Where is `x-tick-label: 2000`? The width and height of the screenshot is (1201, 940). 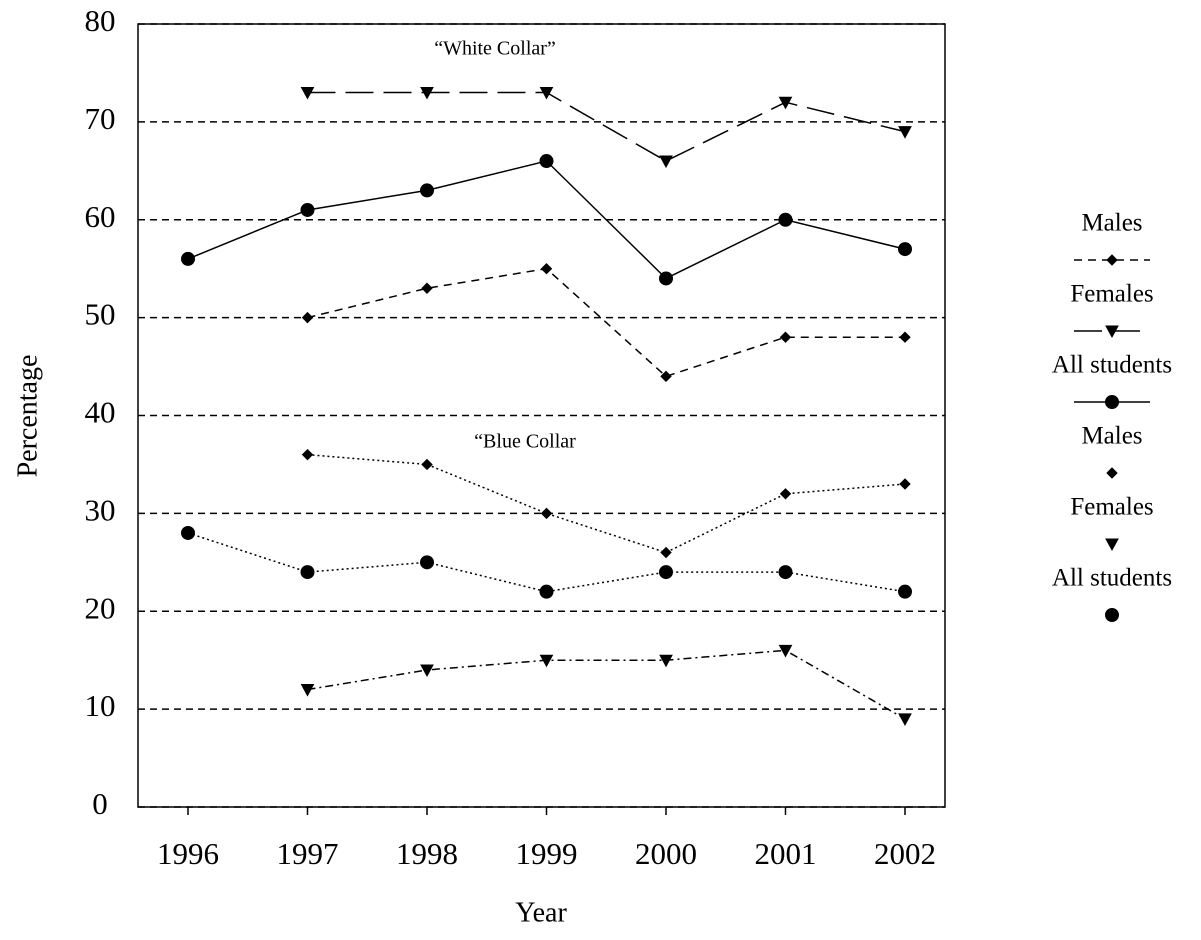
x-tick-label: 2000 is located at coordinates (666, 853).